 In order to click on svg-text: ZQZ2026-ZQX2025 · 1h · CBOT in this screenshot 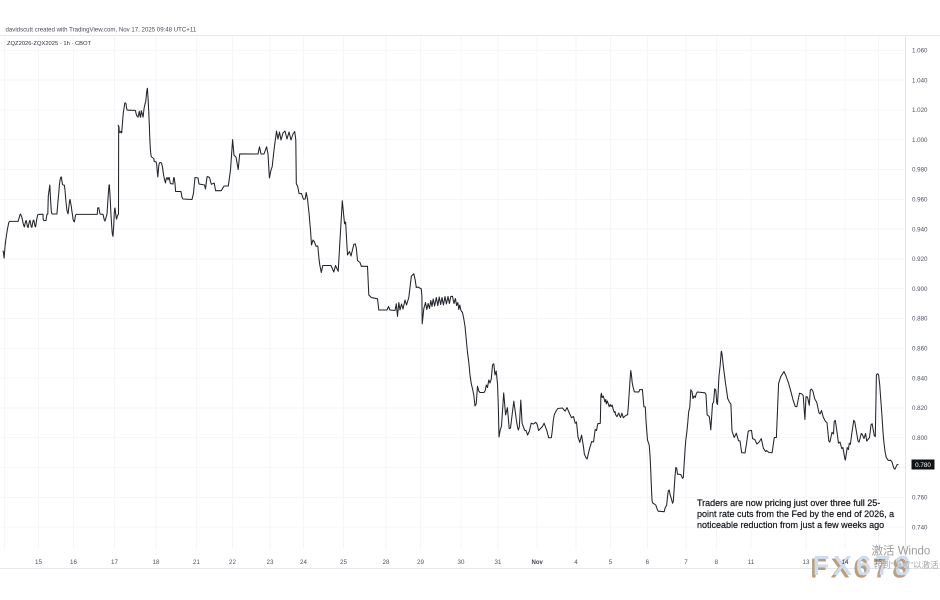, I will do `click(49, 44)`.